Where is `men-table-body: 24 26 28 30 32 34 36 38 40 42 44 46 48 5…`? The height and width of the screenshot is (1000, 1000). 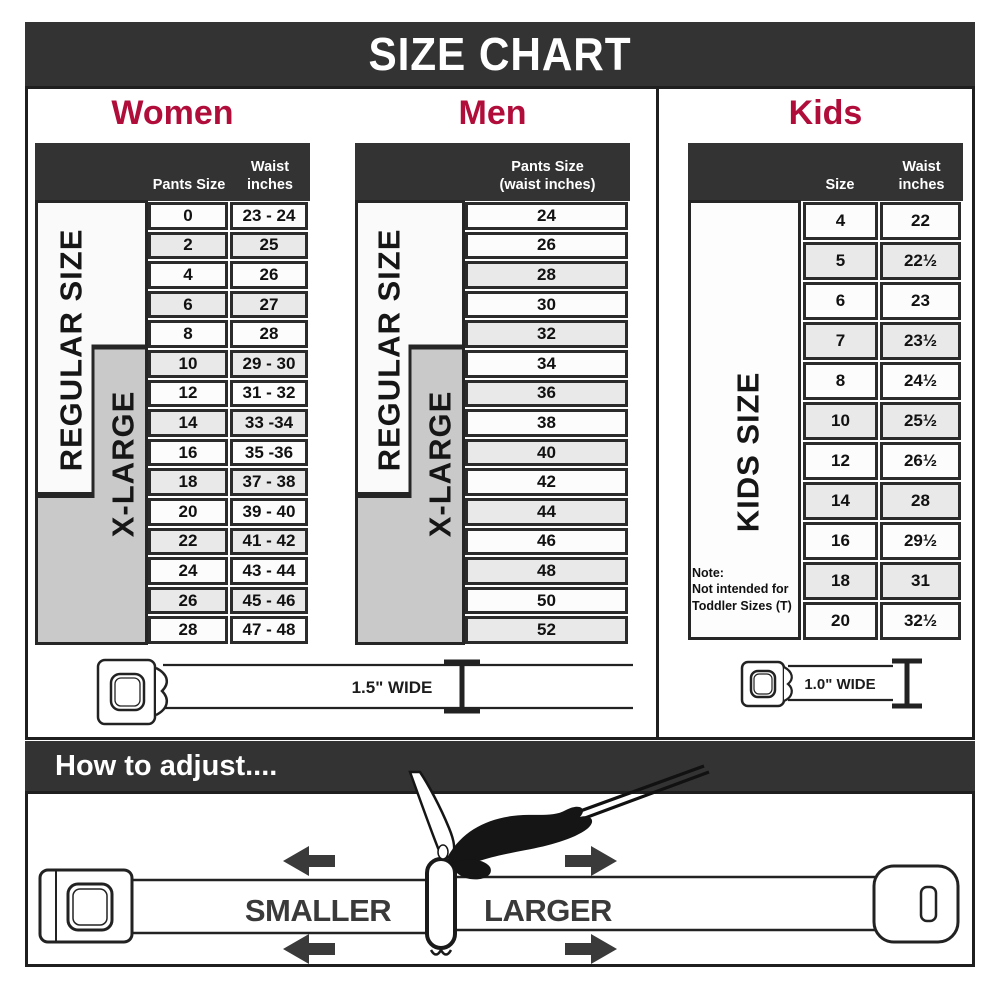 men-table-body: 24 26 28 30 32 34 36 38 40 42 44 46 48 5… is located at coordinates (546, 424).